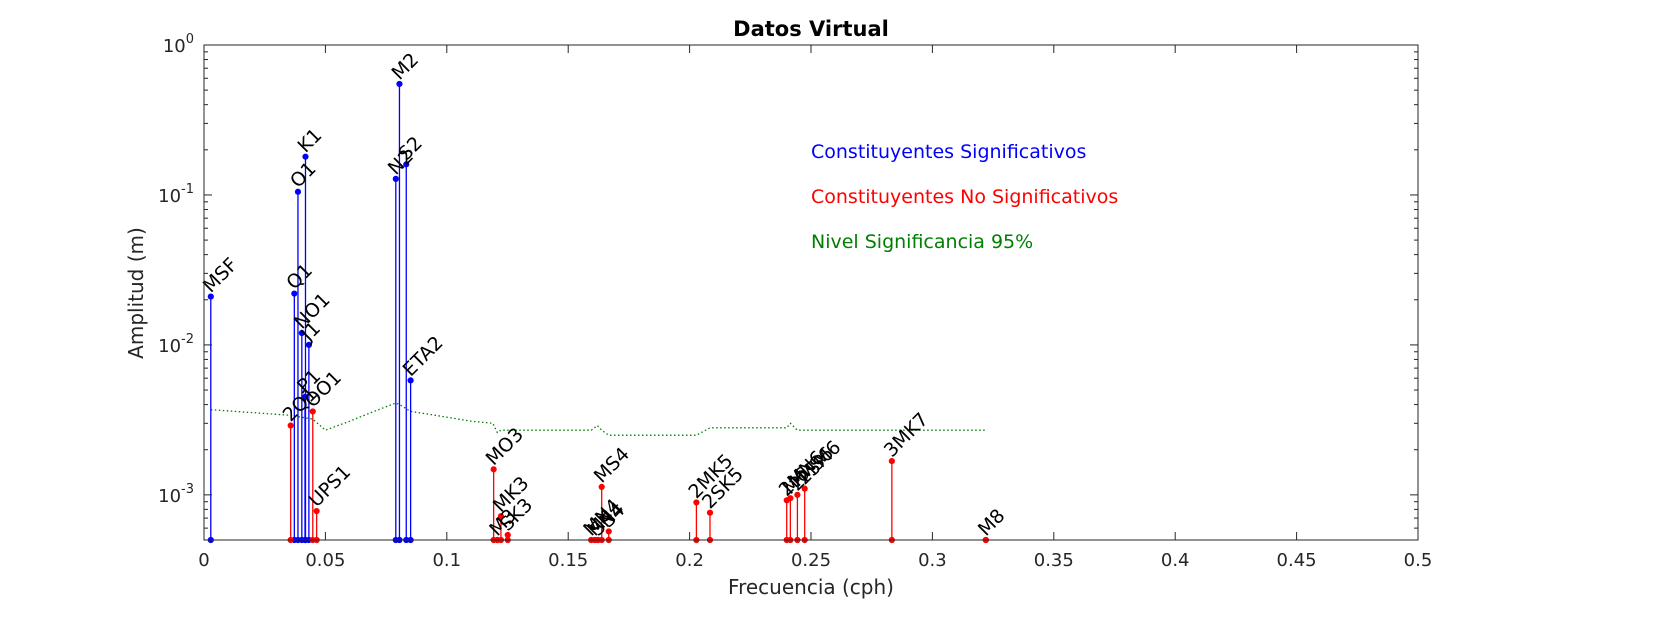 This screenshot has height=641, width=1653. What do you see at coordinates (325, 560) in the screenshot?
I see `x-tick-label: 0.05` at bounding box center [325, 560].